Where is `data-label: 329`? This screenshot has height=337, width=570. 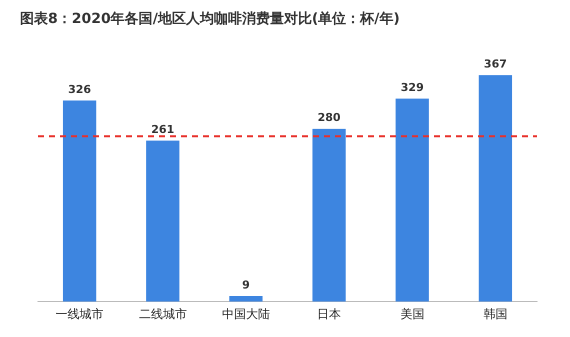
data-label: 329 is located at coordinates (412, 87).